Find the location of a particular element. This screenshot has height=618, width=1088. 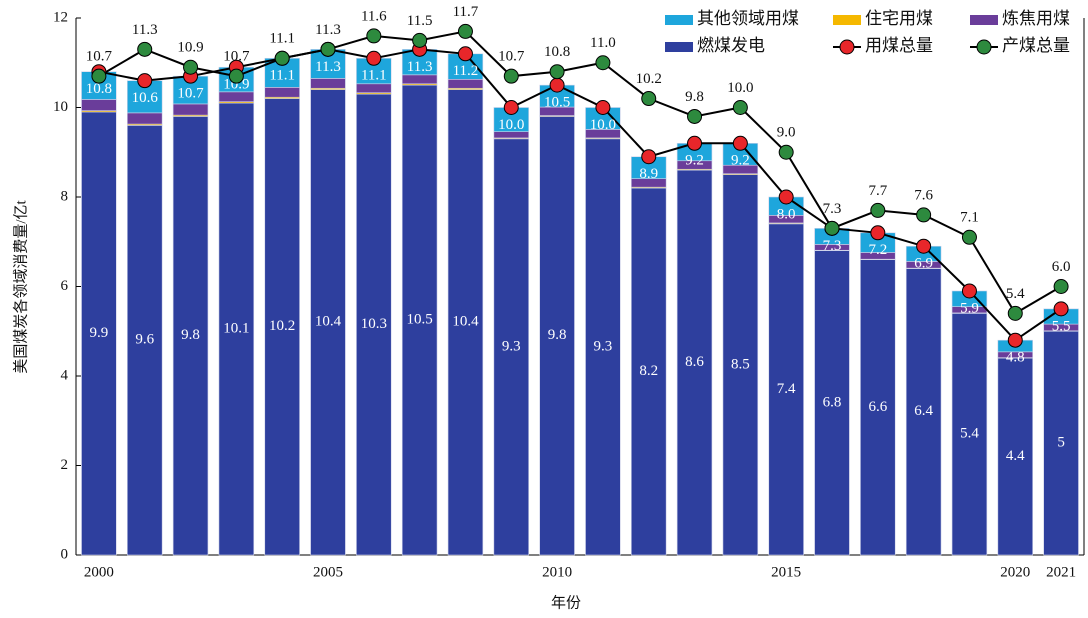

bar-label: 6.6 is located at coordinates (877, 407).